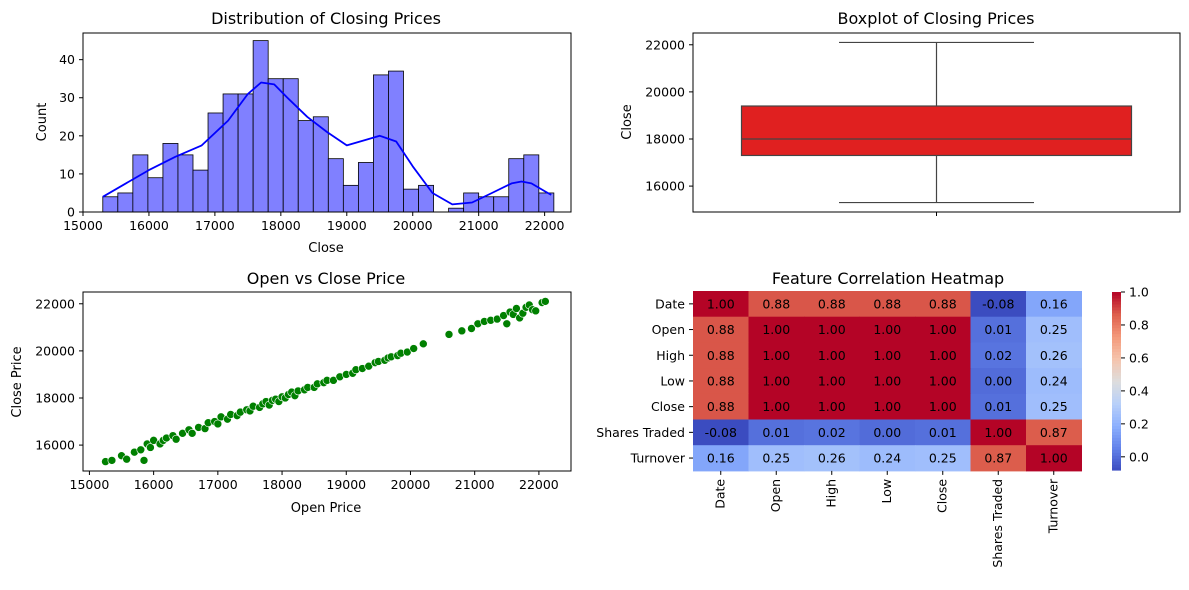  Describe the element at coordinates (1139, 324) in the screenshot. I see `colorbar-tick-label: 0.8` at that location.